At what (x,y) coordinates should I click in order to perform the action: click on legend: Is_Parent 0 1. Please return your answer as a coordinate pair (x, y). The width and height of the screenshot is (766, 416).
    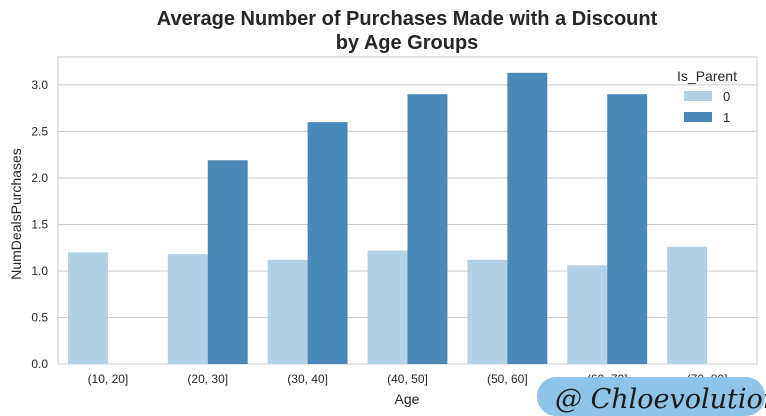
    Looking at the image, I should click on (707, 96).